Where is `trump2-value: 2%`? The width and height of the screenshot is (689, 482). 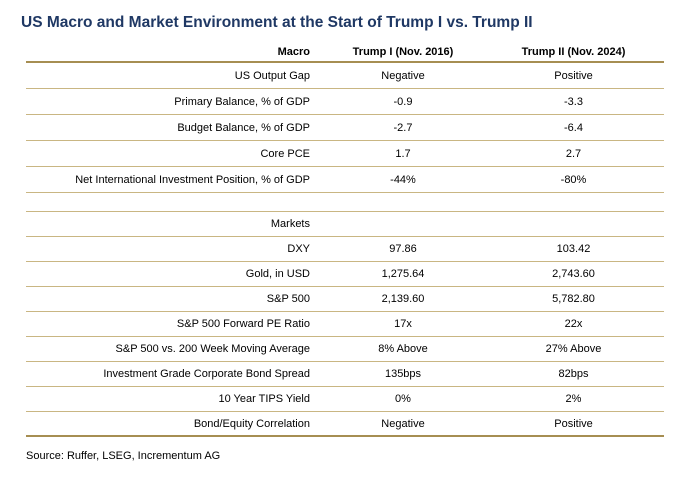 trump2-value: 2% is located at coordinates (573, 399).